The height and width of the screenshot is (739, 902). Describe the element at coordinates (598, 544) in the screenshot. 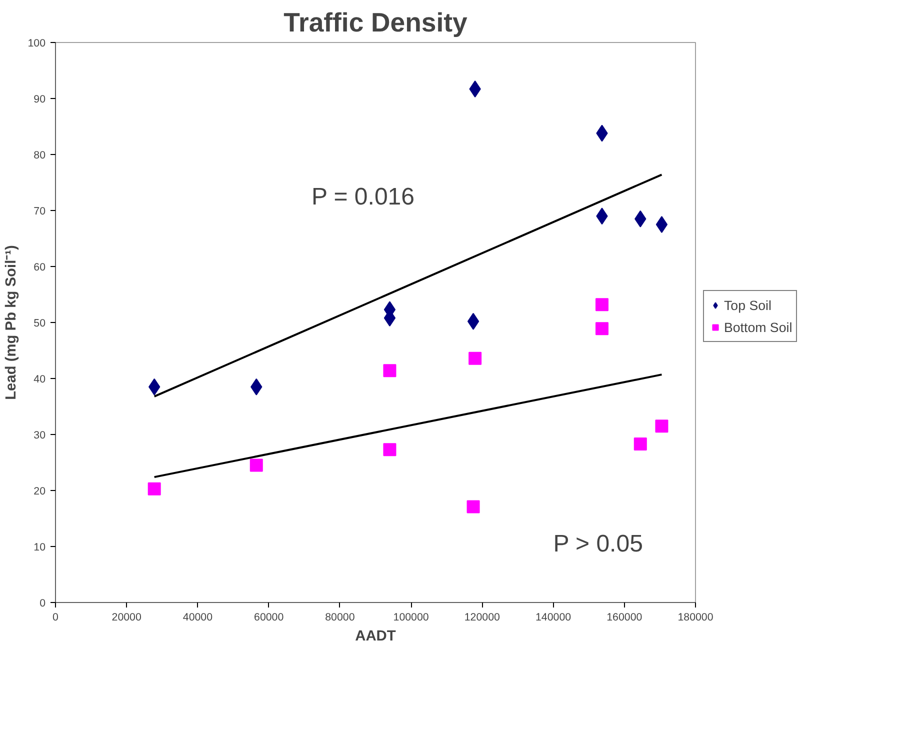

I see `annotation: P > 0.05` at that location.